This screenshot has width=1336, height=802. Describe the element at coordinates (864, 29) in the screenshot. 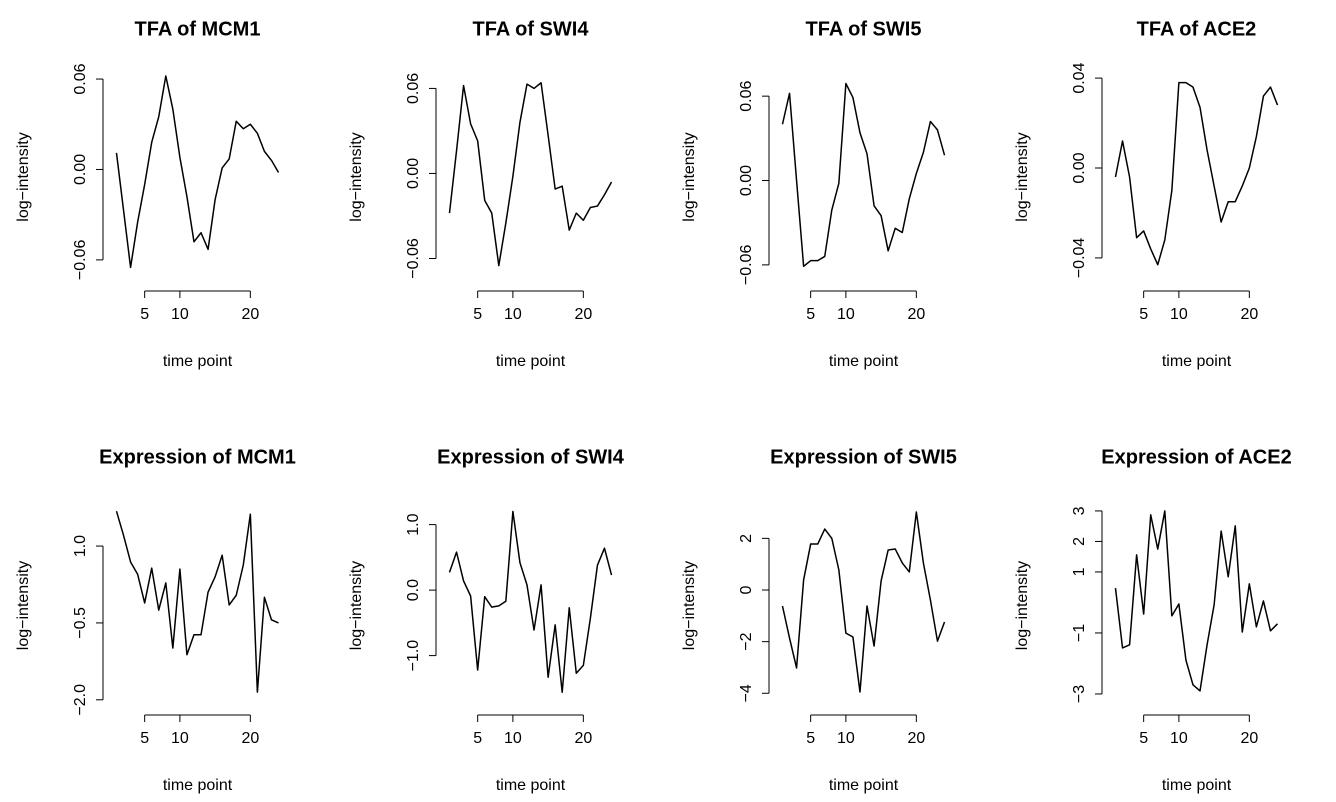

I see `chart-title: TFA of SWI5` at that location.